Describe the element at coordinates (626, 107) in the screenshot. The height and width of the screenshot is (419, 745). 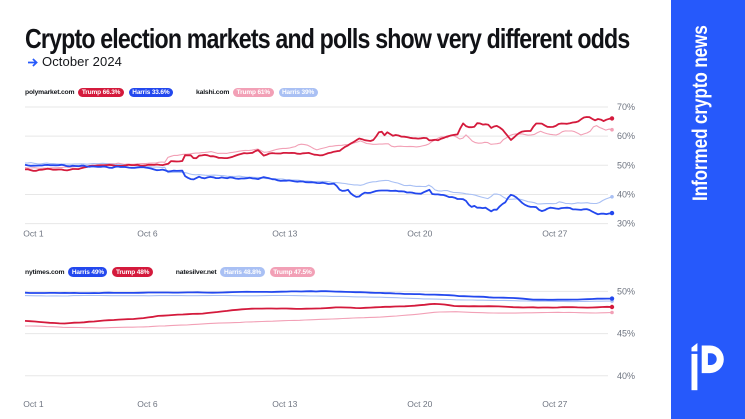
I see `svg-text: 70%` at that location.